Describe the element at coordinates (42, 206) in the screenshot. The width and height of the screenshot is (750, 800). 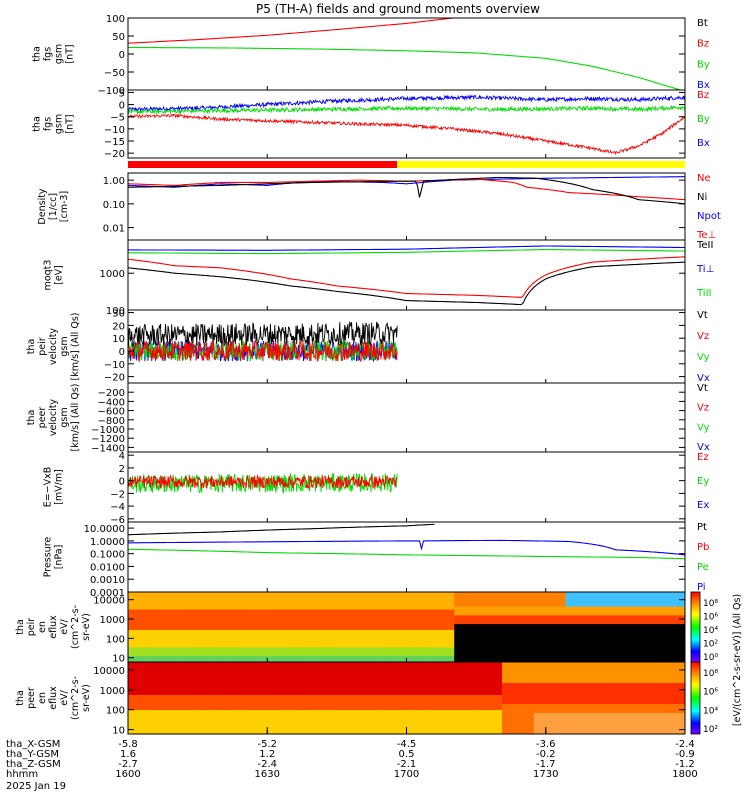
I see `density-ylabel-line: Density` at that location.